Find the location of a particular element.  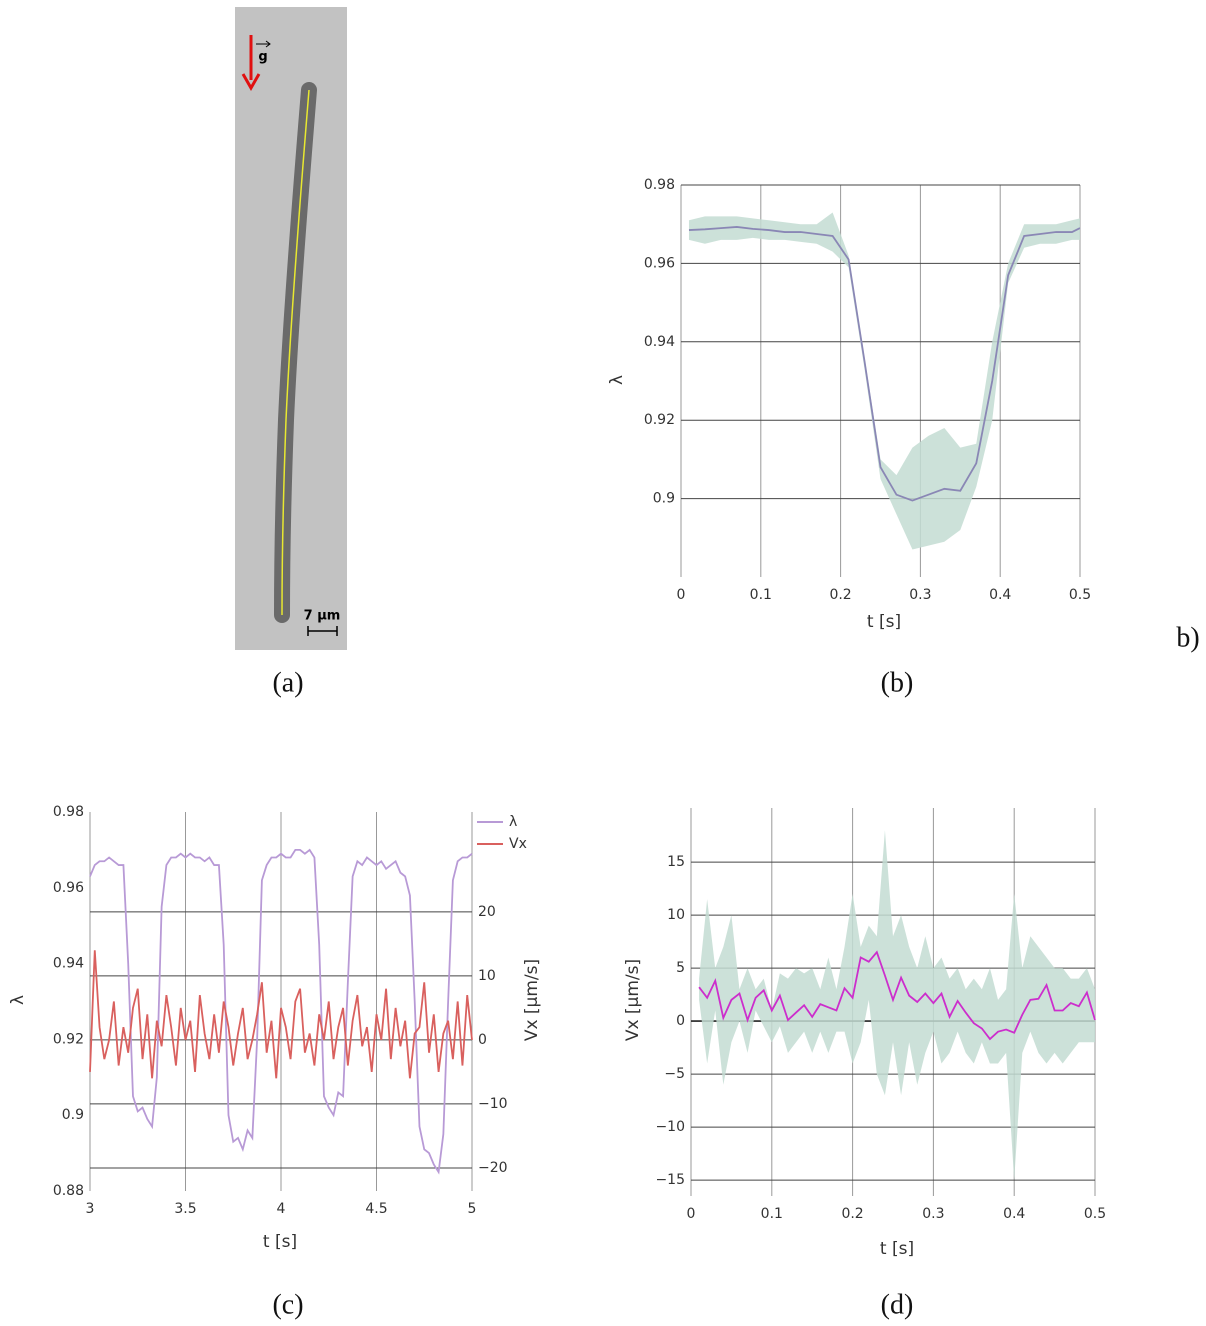

y2-tick-label: 0 is located at coordinates (482, 1040).